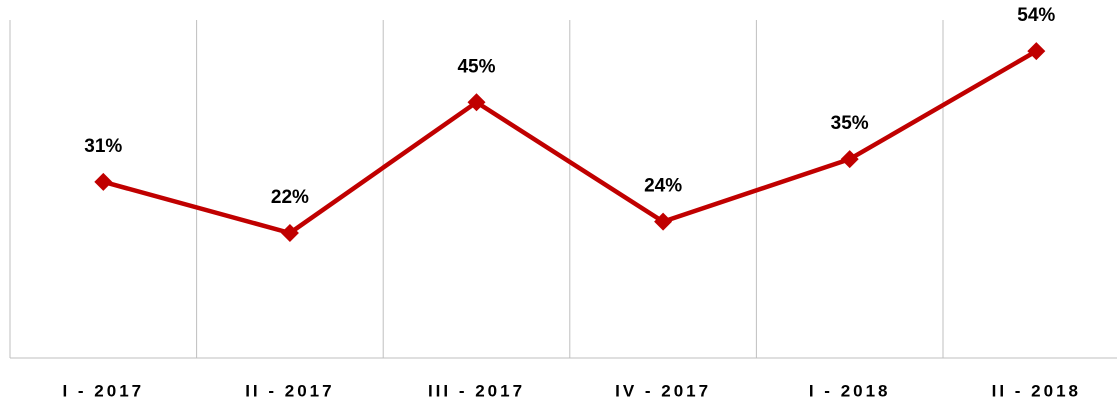  Describe the element at coordinates (663, 186) in the screenshot. I see `data-label: 24%` at that location.